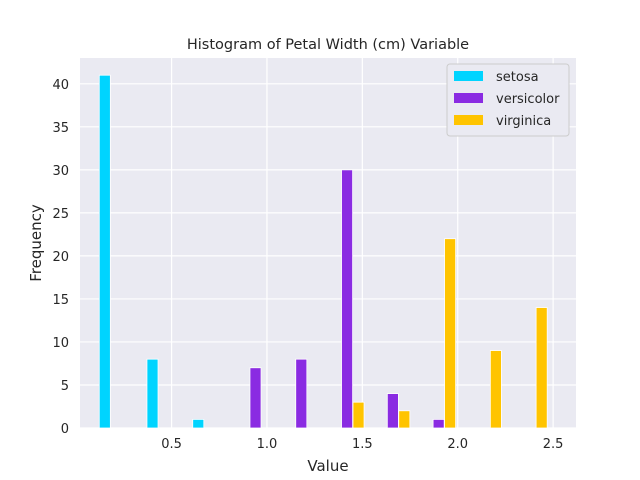  I want to click on x-axis-label: Value, so click(327, 466).